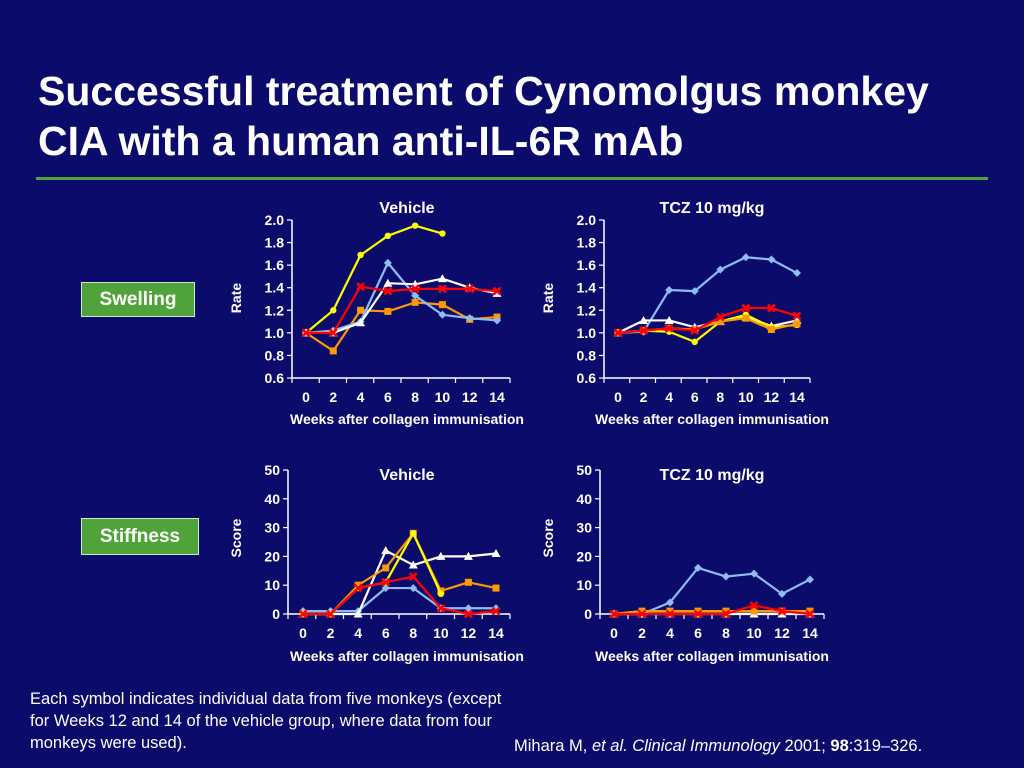  Describe the element at coordinates (587, 333) in the screenshot. I see `swelling-tcz-ytick-label-2: 1.0` at that location.